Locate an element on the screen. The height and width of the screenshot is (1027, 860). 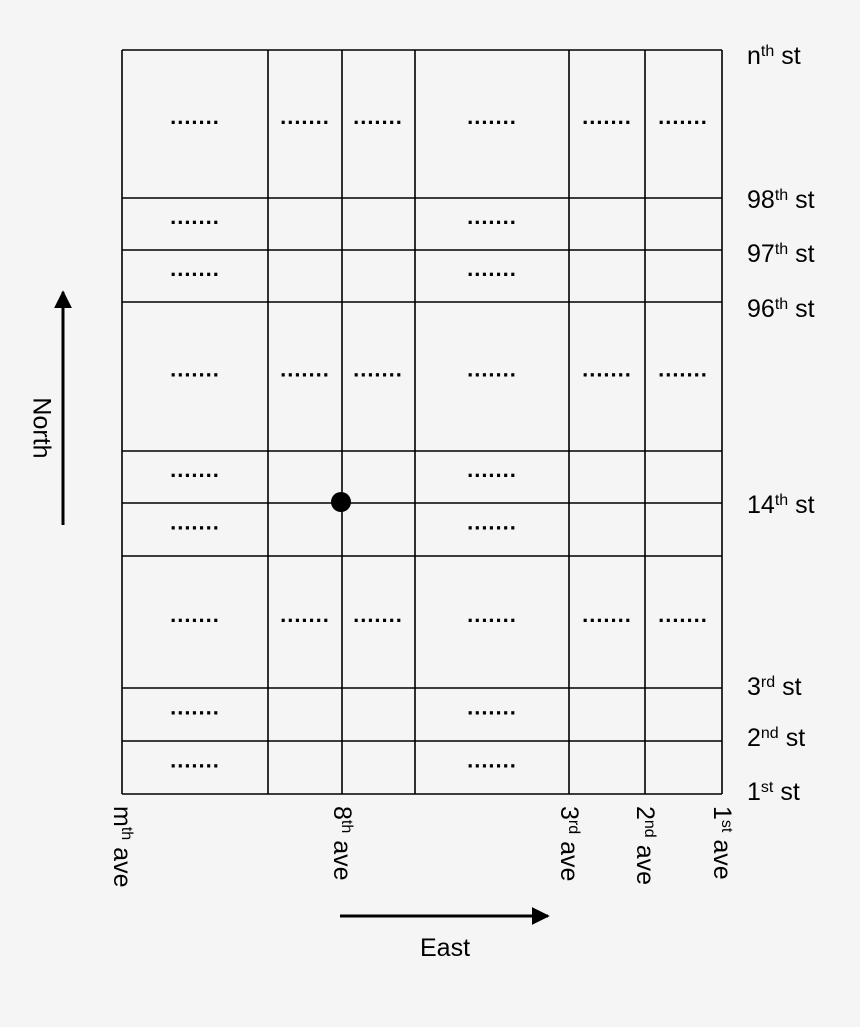
avenue-label: 8th ave is located at coordinates (342, 843).